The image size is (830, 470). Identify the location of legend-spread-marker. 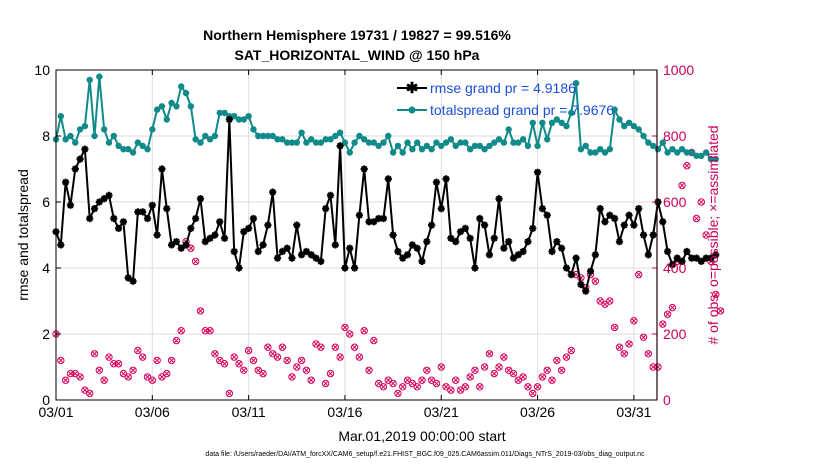
(412, 110).